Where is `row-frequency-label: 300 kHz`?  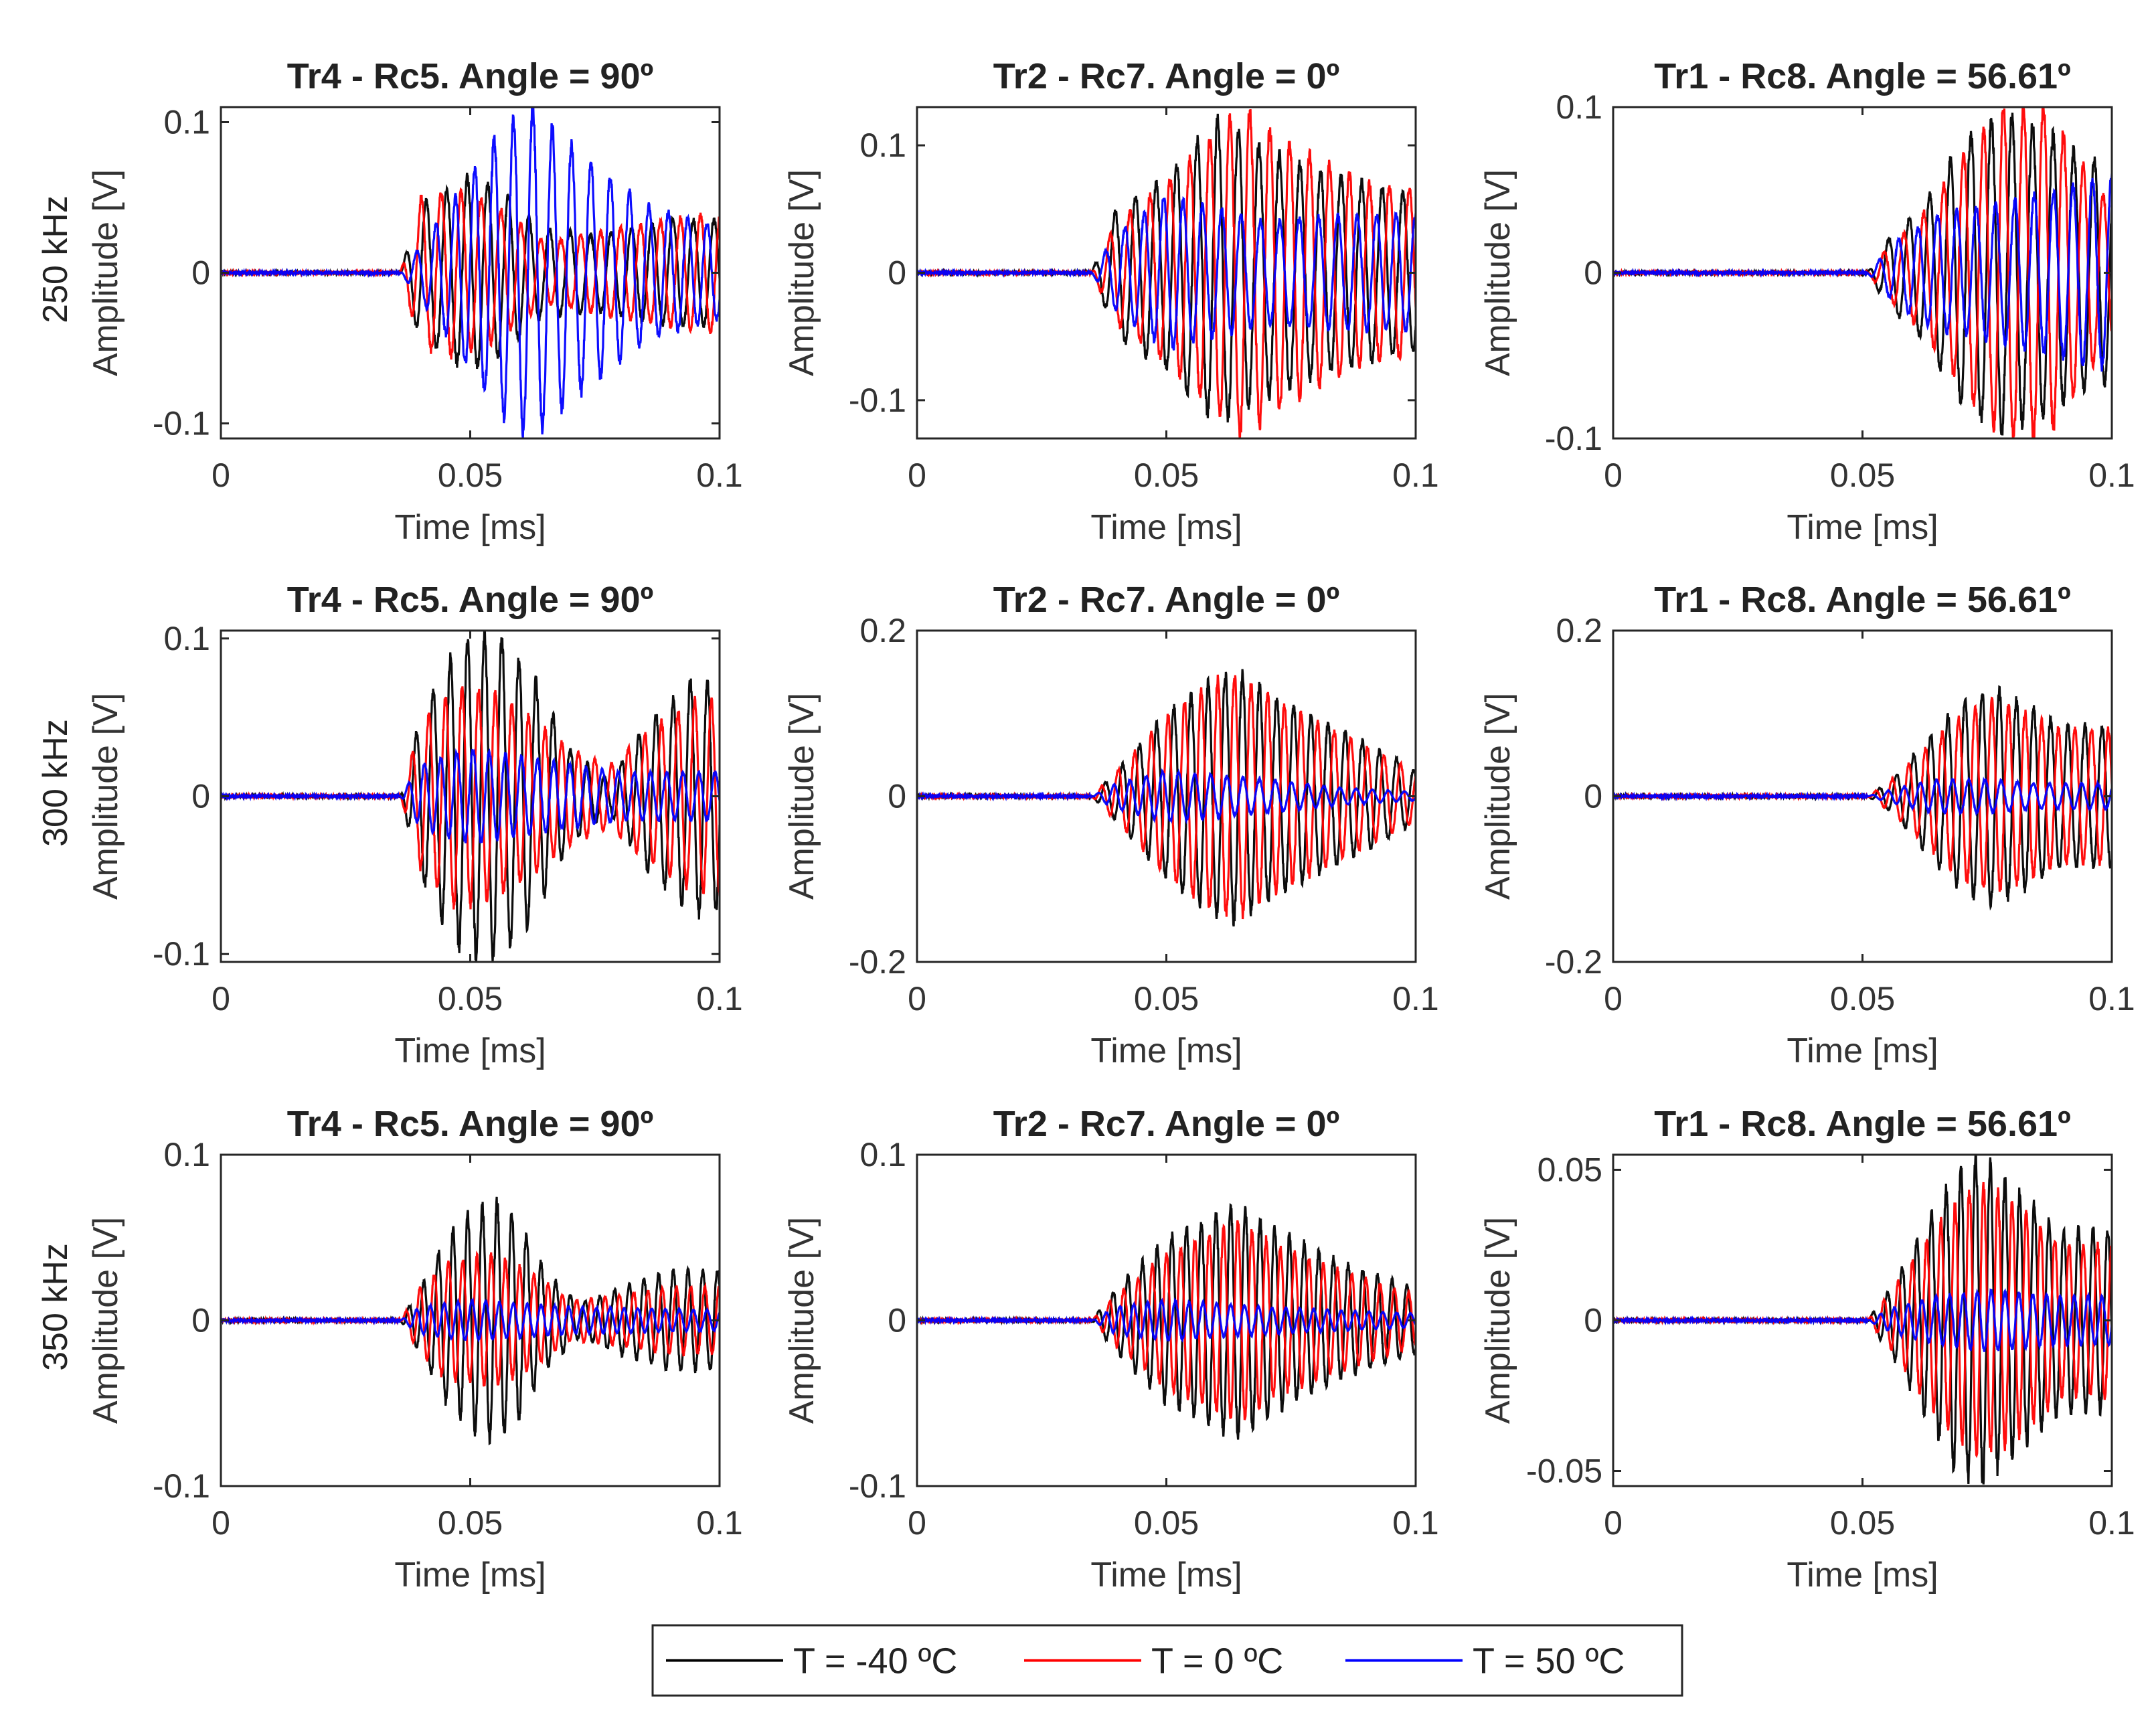
row-frequency-label: 300 kHz is located at coordinates (55, 783).